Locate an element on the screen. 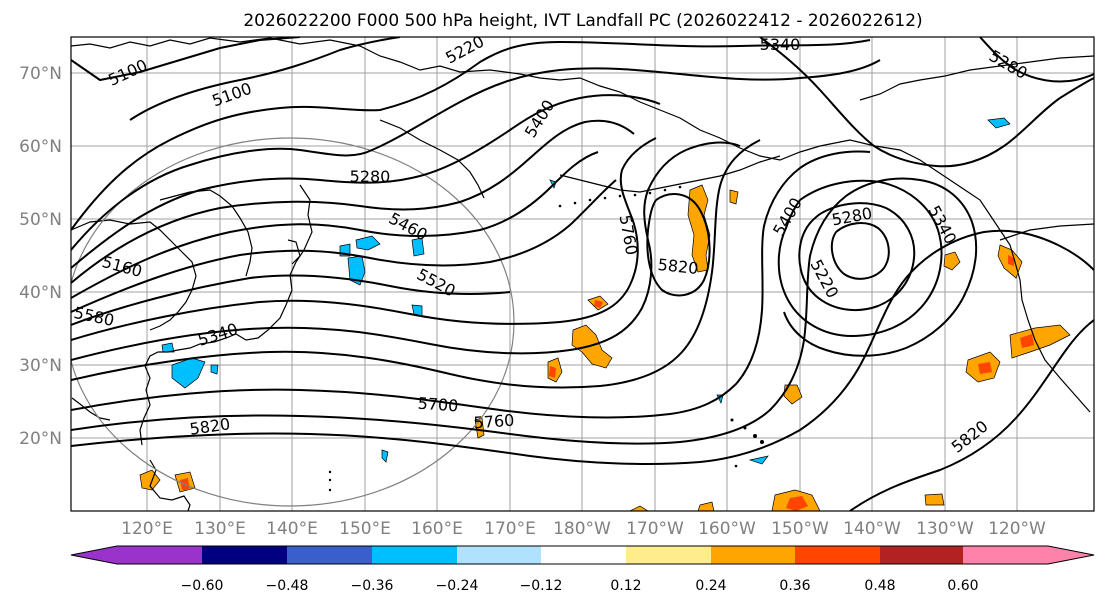 This screenshot has height=604, width=1105. colorbar-outline is located at coordinates (582, 555).